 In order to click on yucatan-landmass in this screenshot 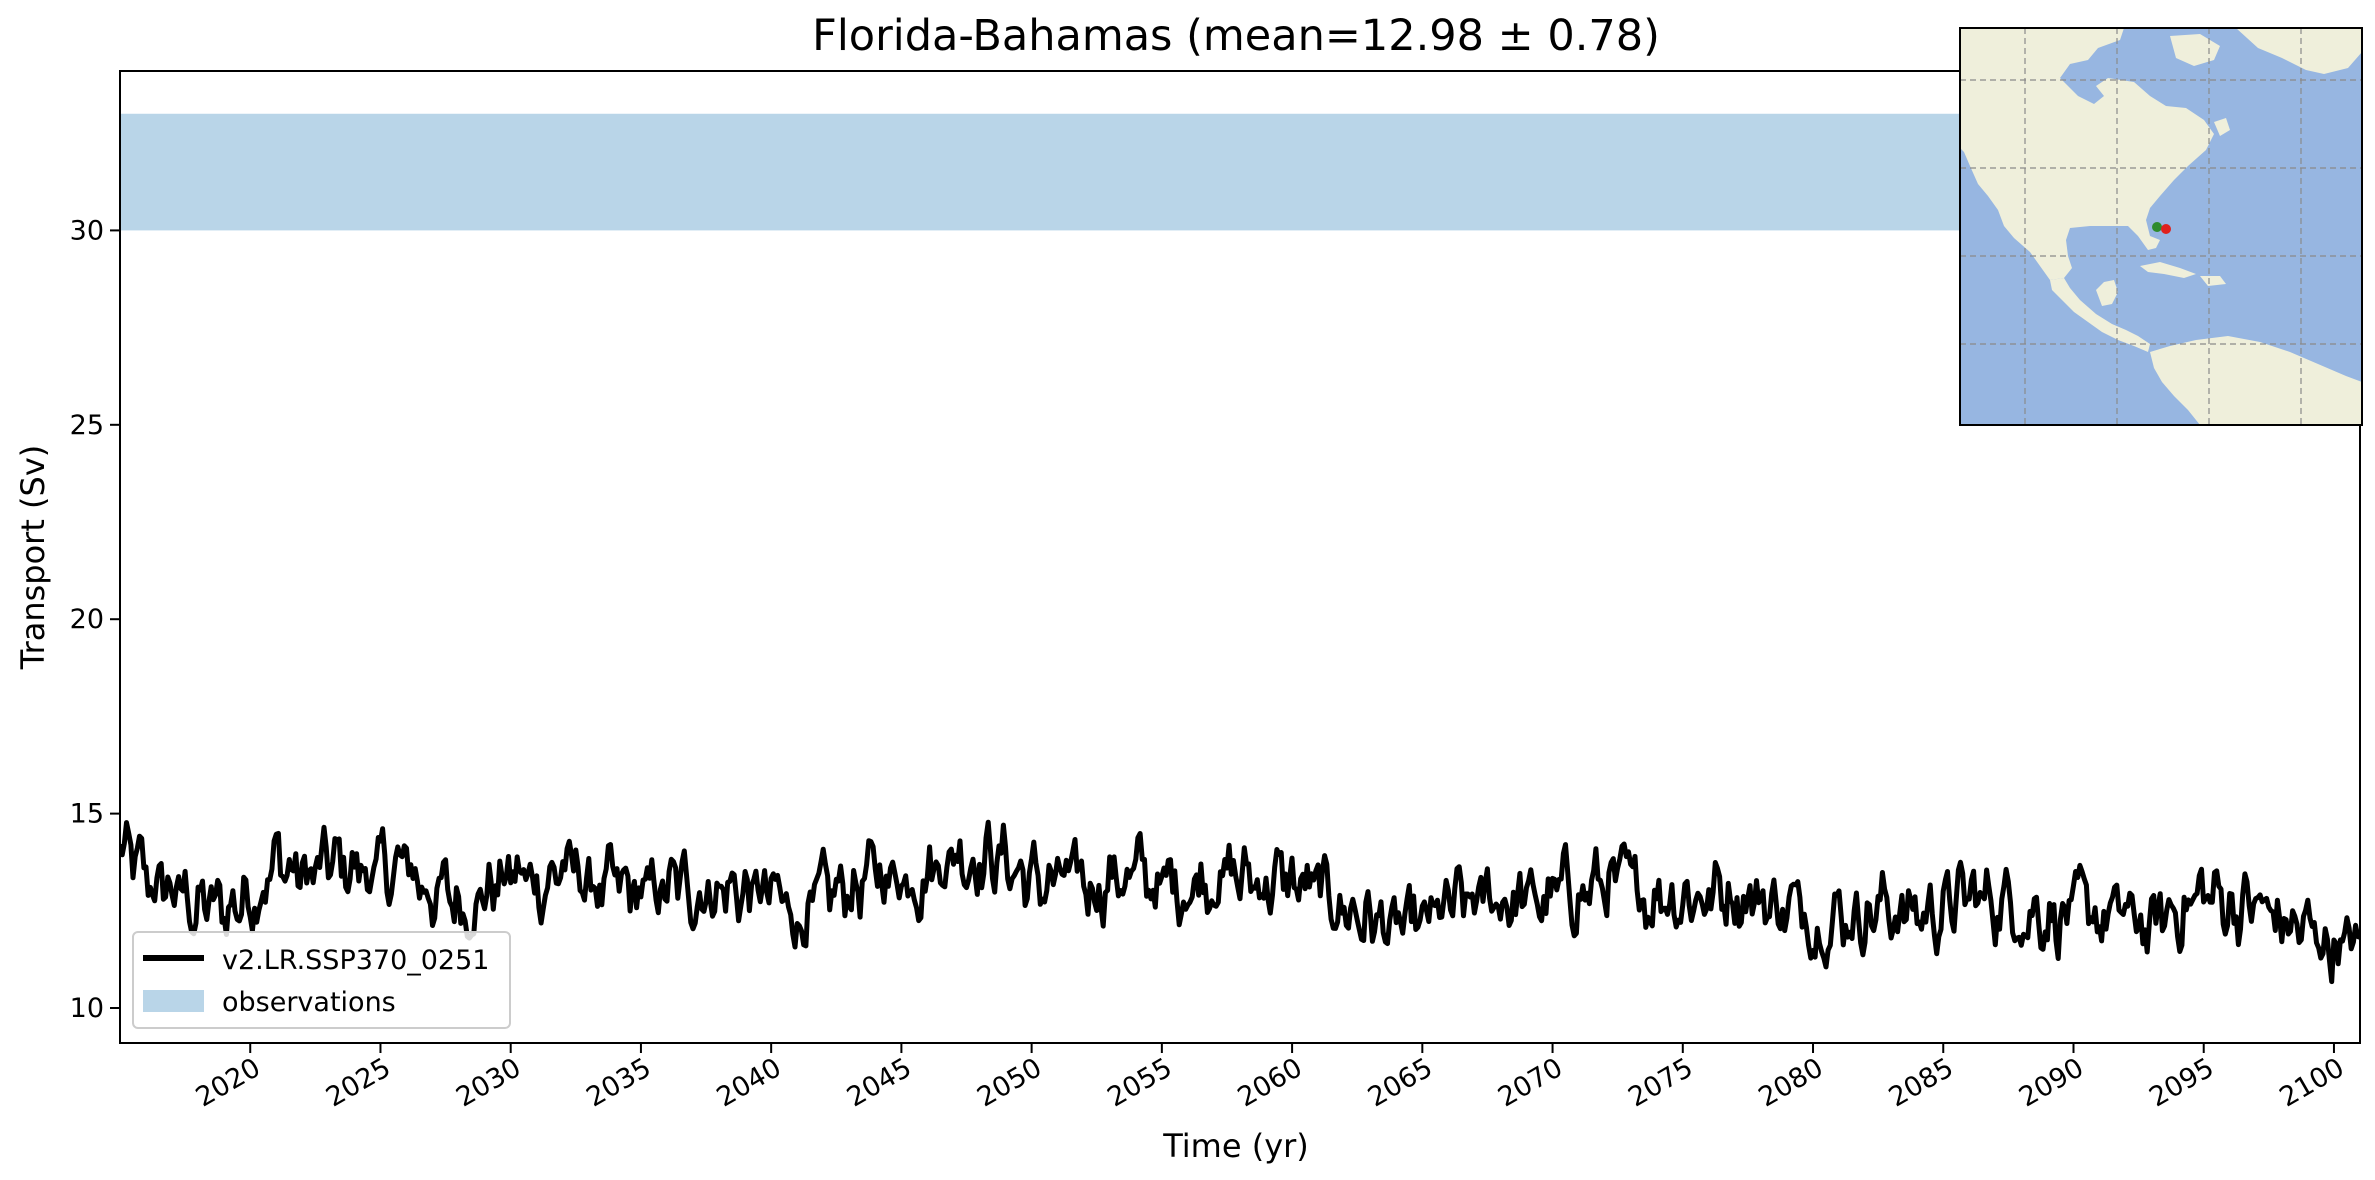, I will do `click(2107, 293)`.